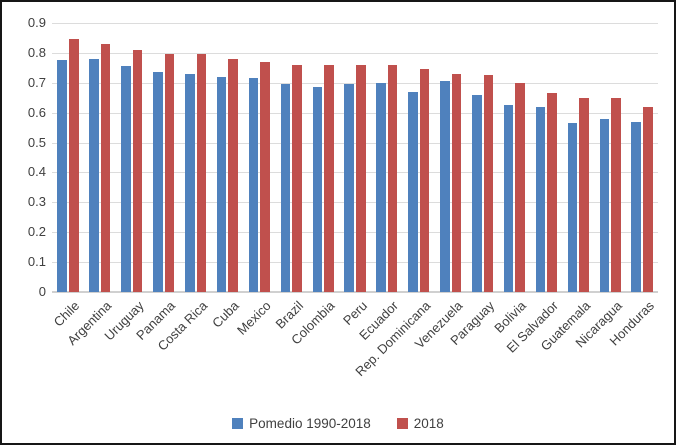 This screenshot has height=445, width=676. What do you see at coordinates (598, 324) in the screenshot?
I see `x-axis-label: Nicaragua` at bounding box center [598, 324].